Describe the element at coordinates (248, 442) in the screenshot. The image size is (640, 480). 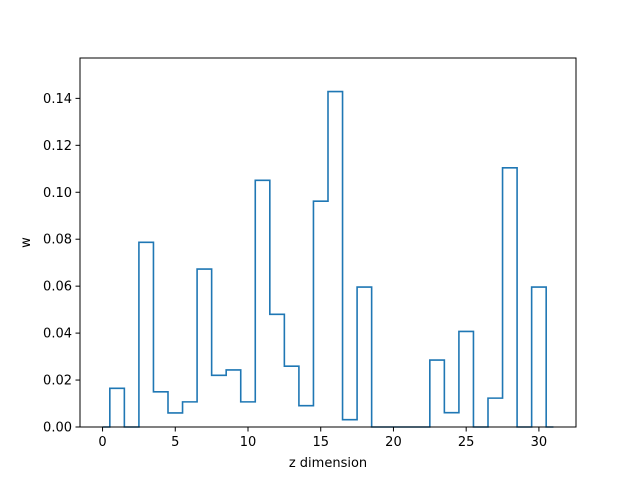
I see `x-tick-label: 10` at that location.